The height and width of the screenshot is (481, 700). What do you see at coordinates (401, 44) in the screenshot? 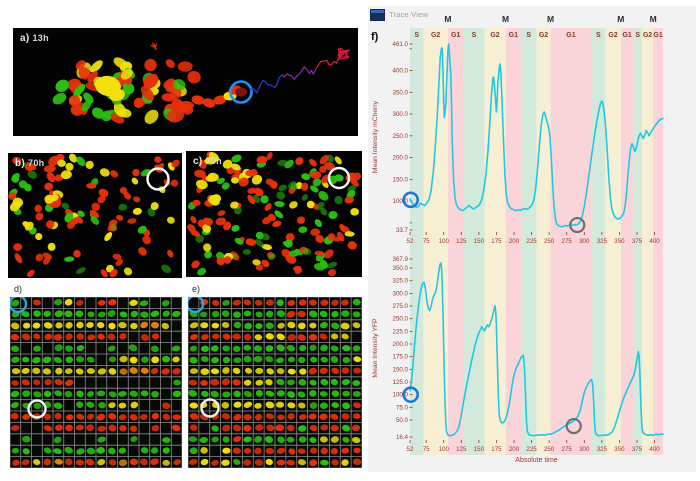
I see `y-tick-label: 461.0` at bounding box center [401, 44].